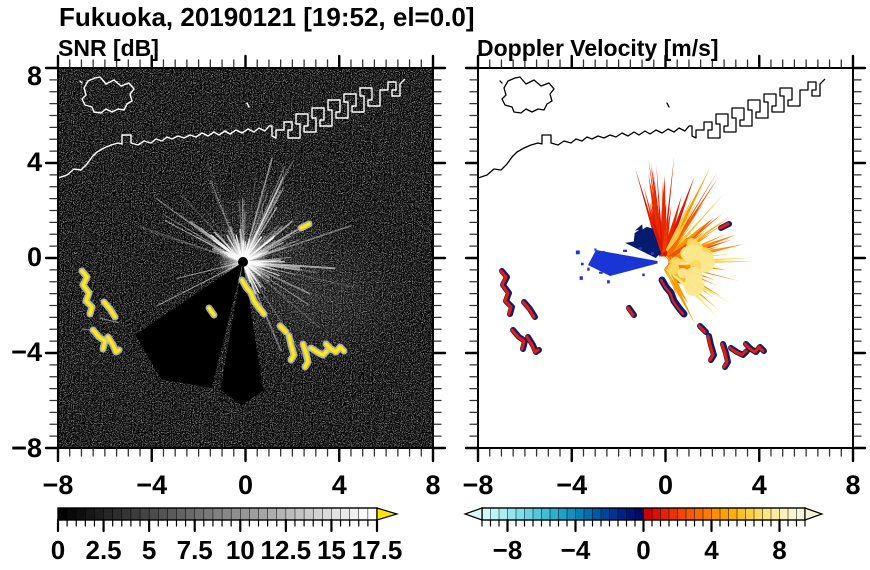 This screenshot has height=570, width=870. What do you see at coordinates (711, 550) in the screenshot?
I see `velocity-colorbar-tick-label: 4` at bounding box center [711, 550].